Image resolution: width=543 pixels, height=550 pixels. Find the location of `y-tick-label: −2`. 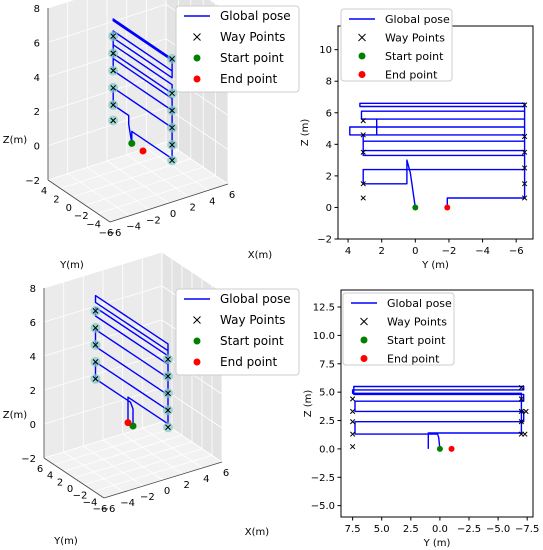

y-tick-label: −2 is located at coordinates (80, 496).